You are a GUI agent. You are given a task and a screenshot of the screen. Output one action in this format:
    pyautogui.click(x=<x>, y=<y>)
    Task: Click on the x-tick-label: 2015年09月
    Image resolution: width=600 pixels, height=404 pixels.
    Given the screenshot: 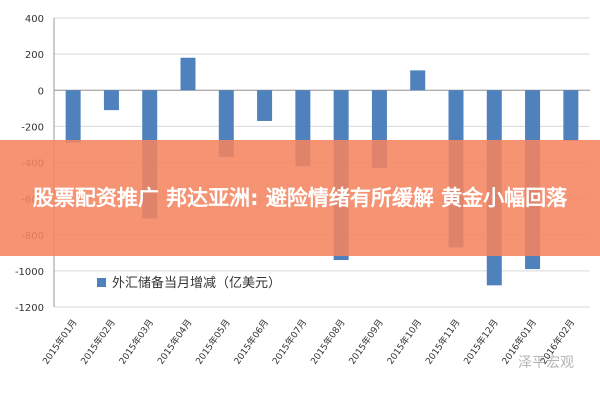 What is the action you would take?
    pyautogui.click(x=366, y=342)
    